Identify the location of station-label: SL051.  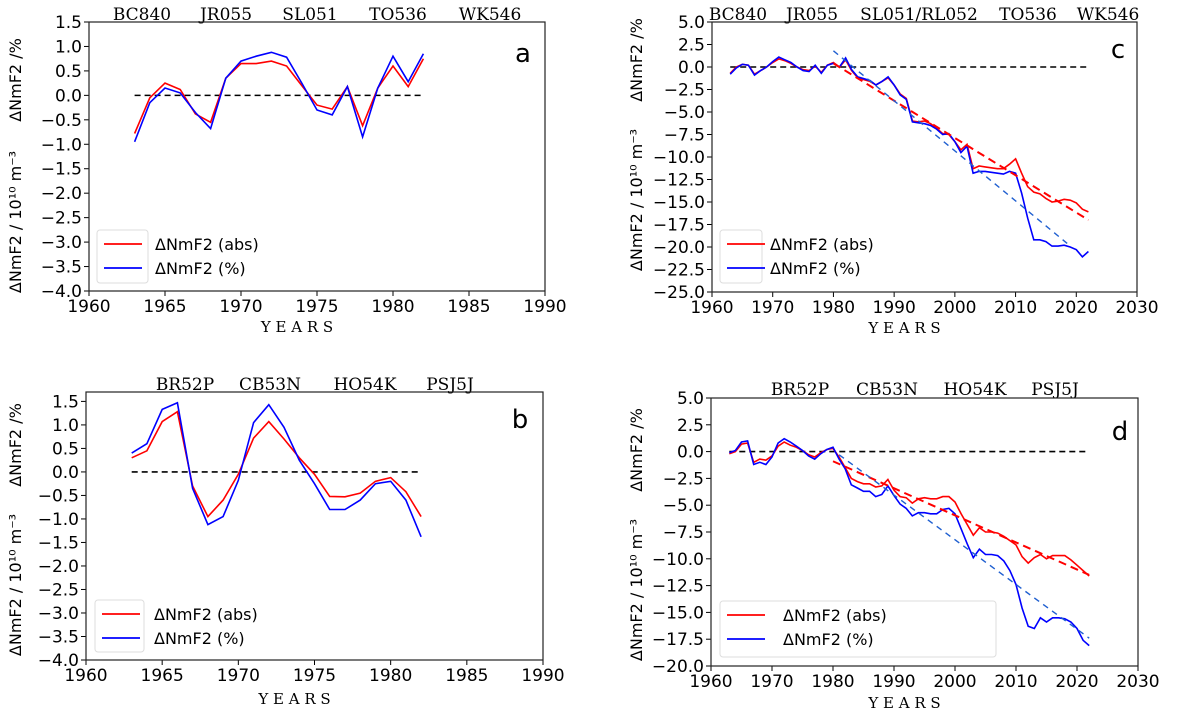
(309, 15).